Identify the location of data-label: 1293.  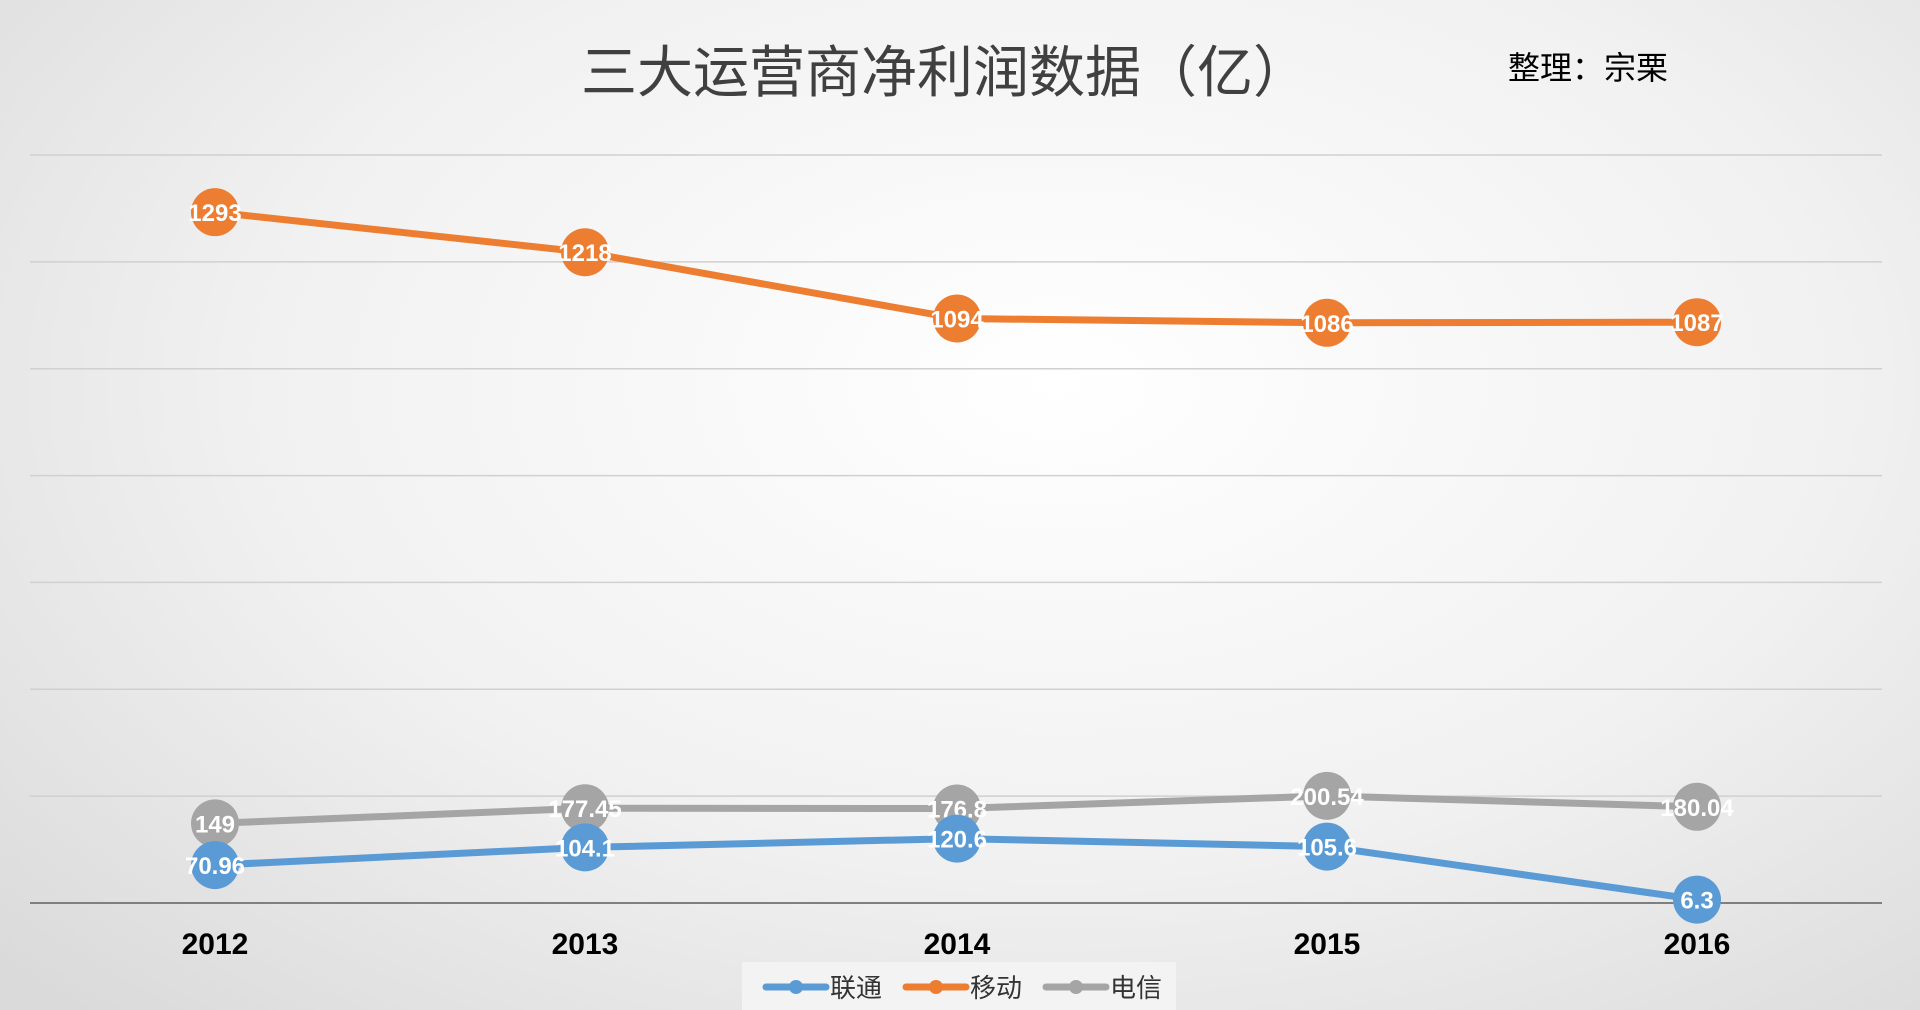
(214, 213).